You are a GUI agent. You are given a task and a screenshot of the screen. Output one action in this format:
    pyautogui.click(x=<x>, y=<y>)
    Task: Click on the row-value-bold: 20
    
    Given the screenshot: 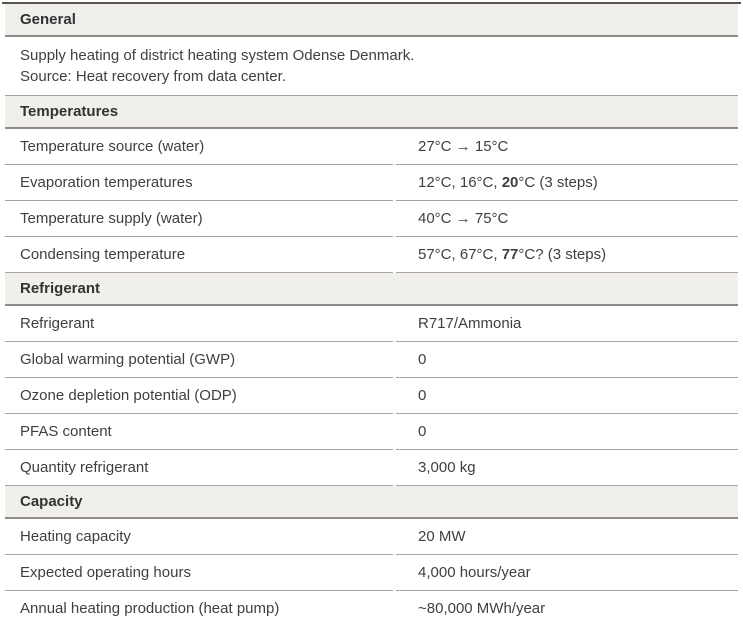 What is the action you would take?
    pyautogui.click(x=510, y=182)
    